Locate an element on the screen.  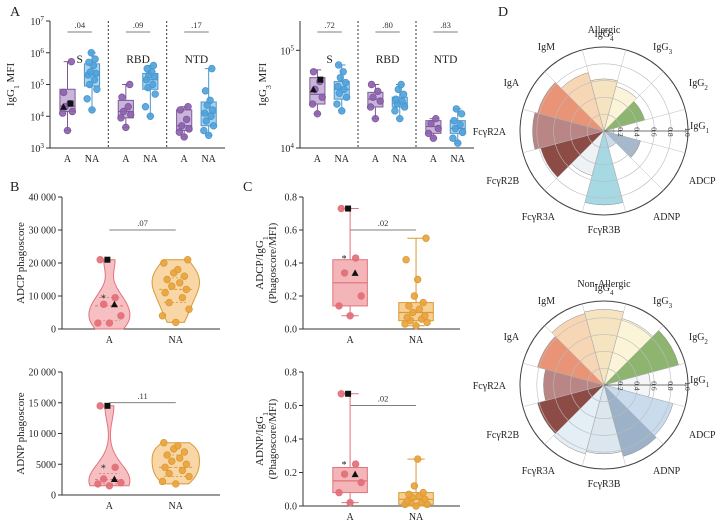
y-axis-label: ADNP/IgG1 is located at coordinates (262, 439).